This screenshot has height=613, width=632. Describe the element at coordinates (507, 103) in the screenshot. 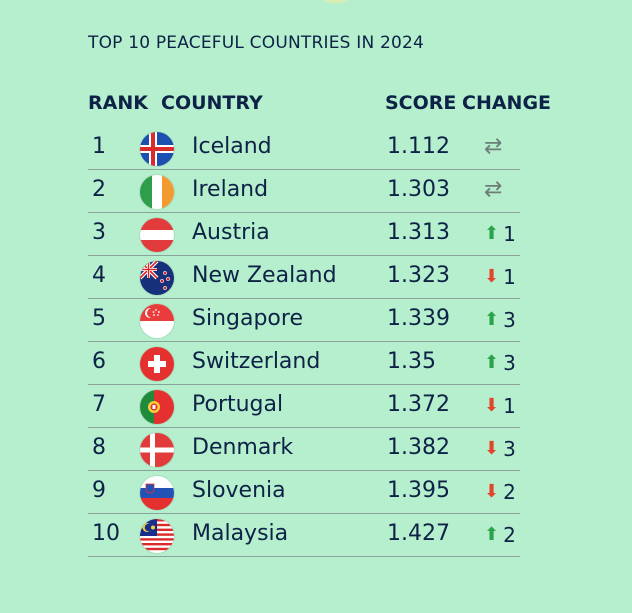

I see `change-header: CHANGE` at that location.